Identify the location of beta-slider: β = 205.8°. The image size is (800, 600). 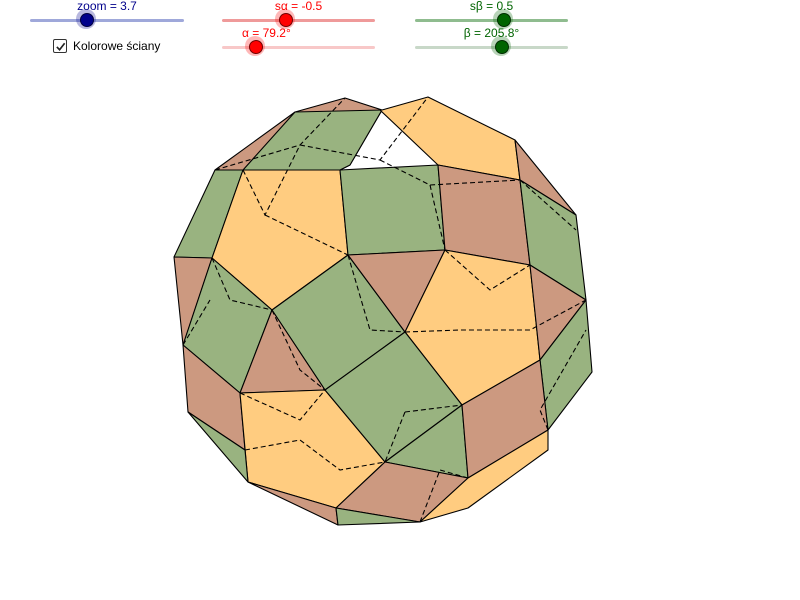
(491, 41).